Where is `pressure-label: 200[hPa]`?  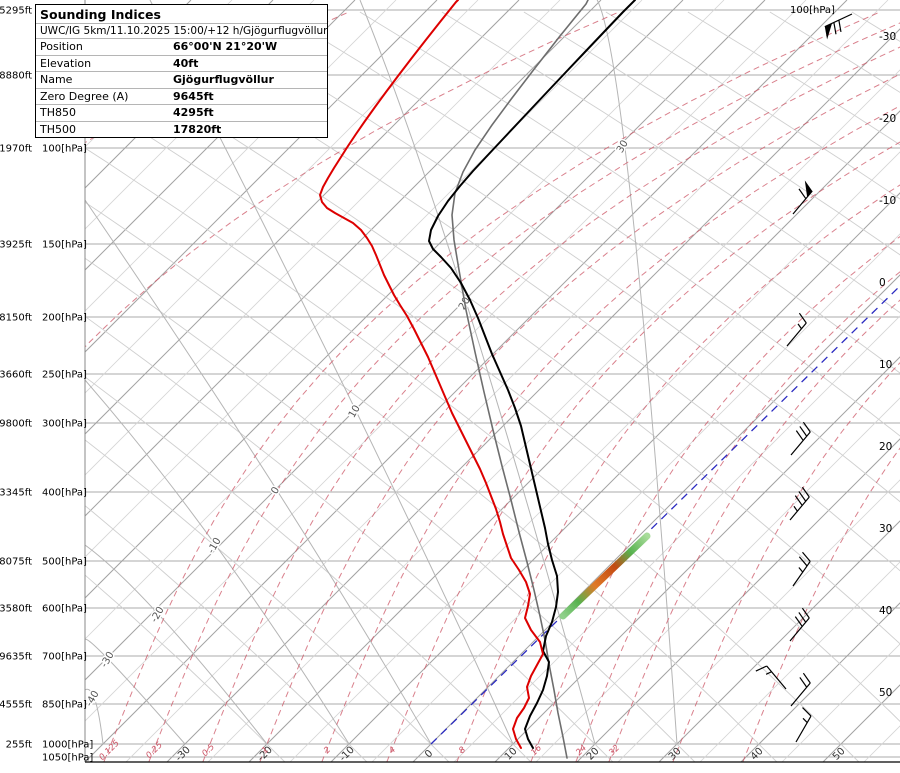 pressure-label: 200[hPa] is located at coordinates (64, 318).